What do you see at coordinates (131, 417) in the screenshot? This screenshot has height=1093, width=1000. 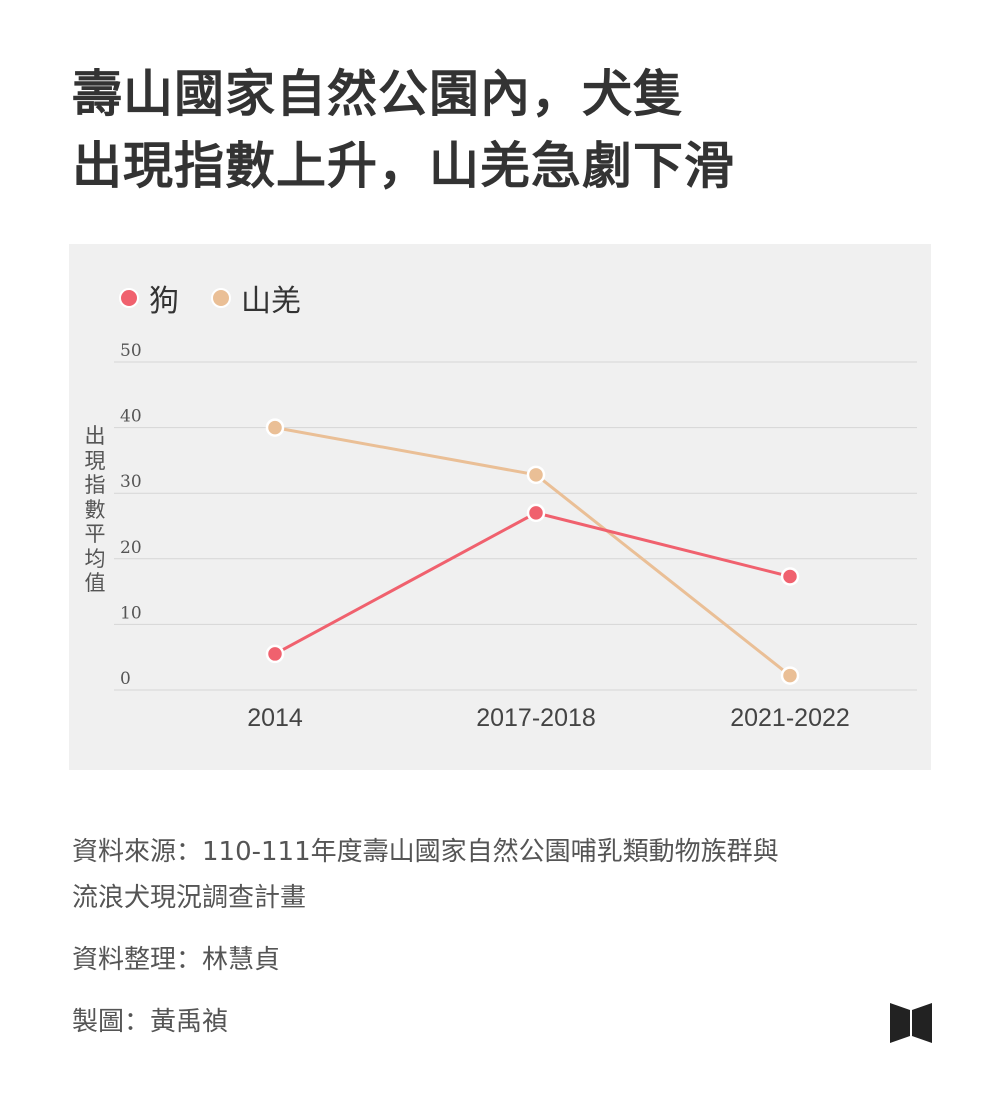 I see `y-tick-label: 40` at bounding box center [131, 417].